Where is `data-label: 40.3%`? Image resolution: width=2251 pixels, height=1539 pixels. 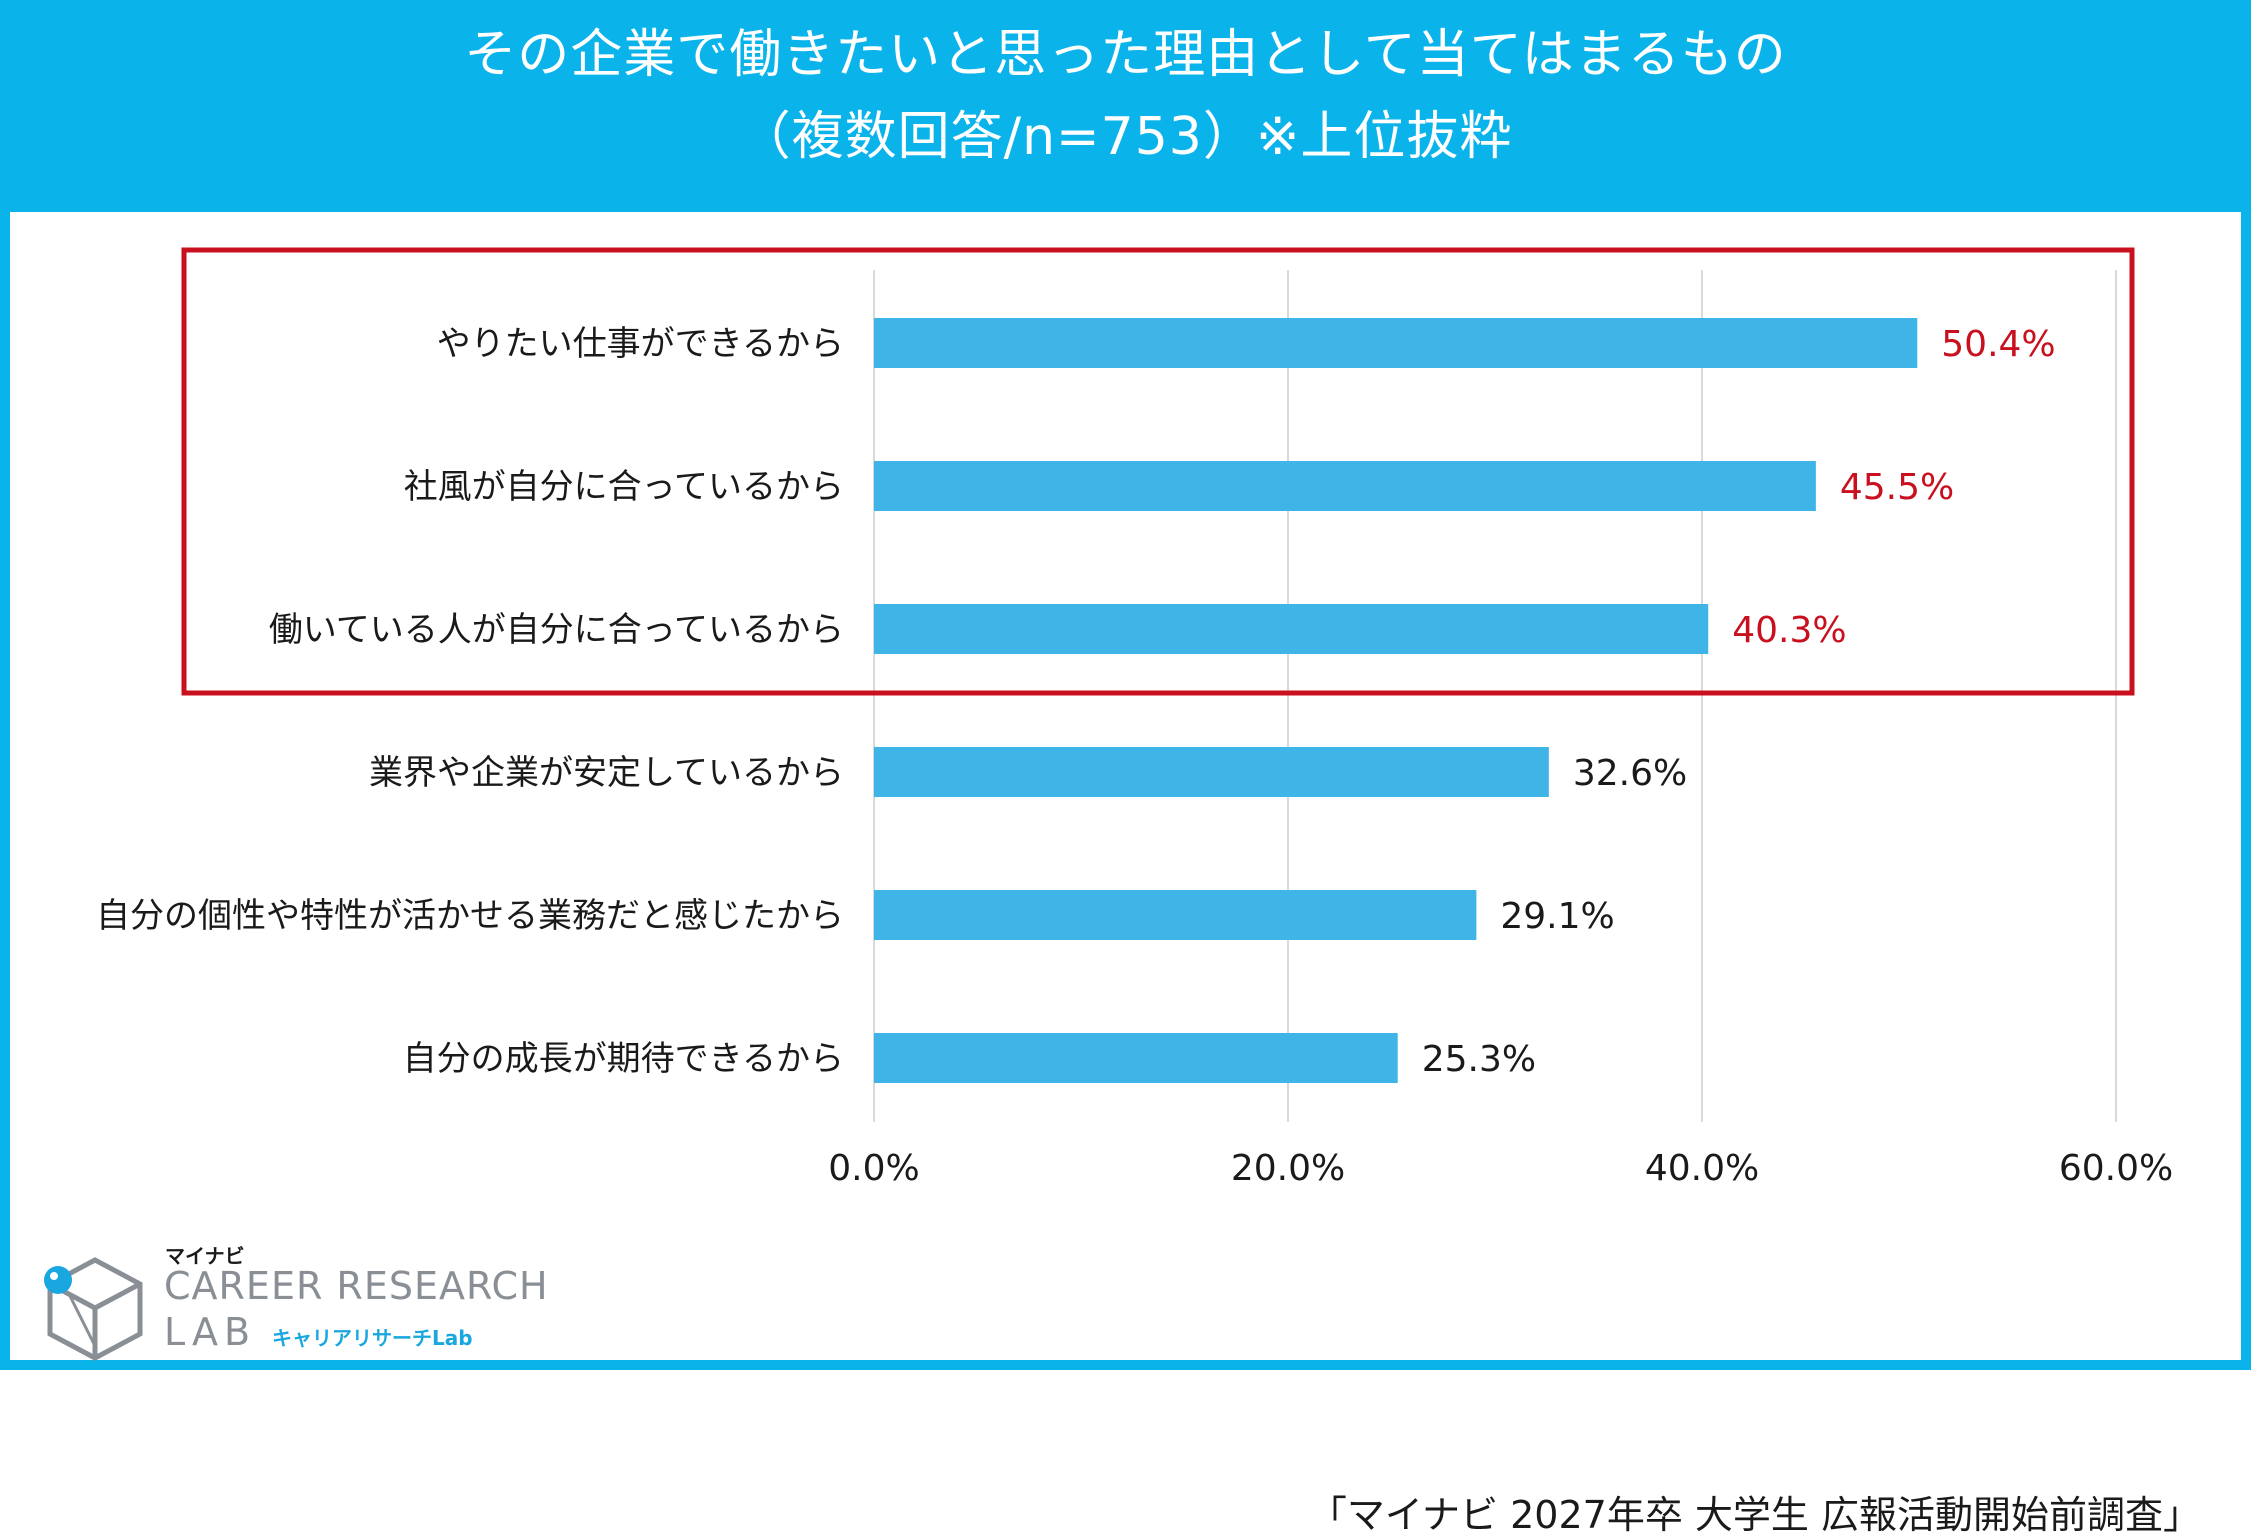
data-label: 40.3% is located at coordinates (1789, 630).